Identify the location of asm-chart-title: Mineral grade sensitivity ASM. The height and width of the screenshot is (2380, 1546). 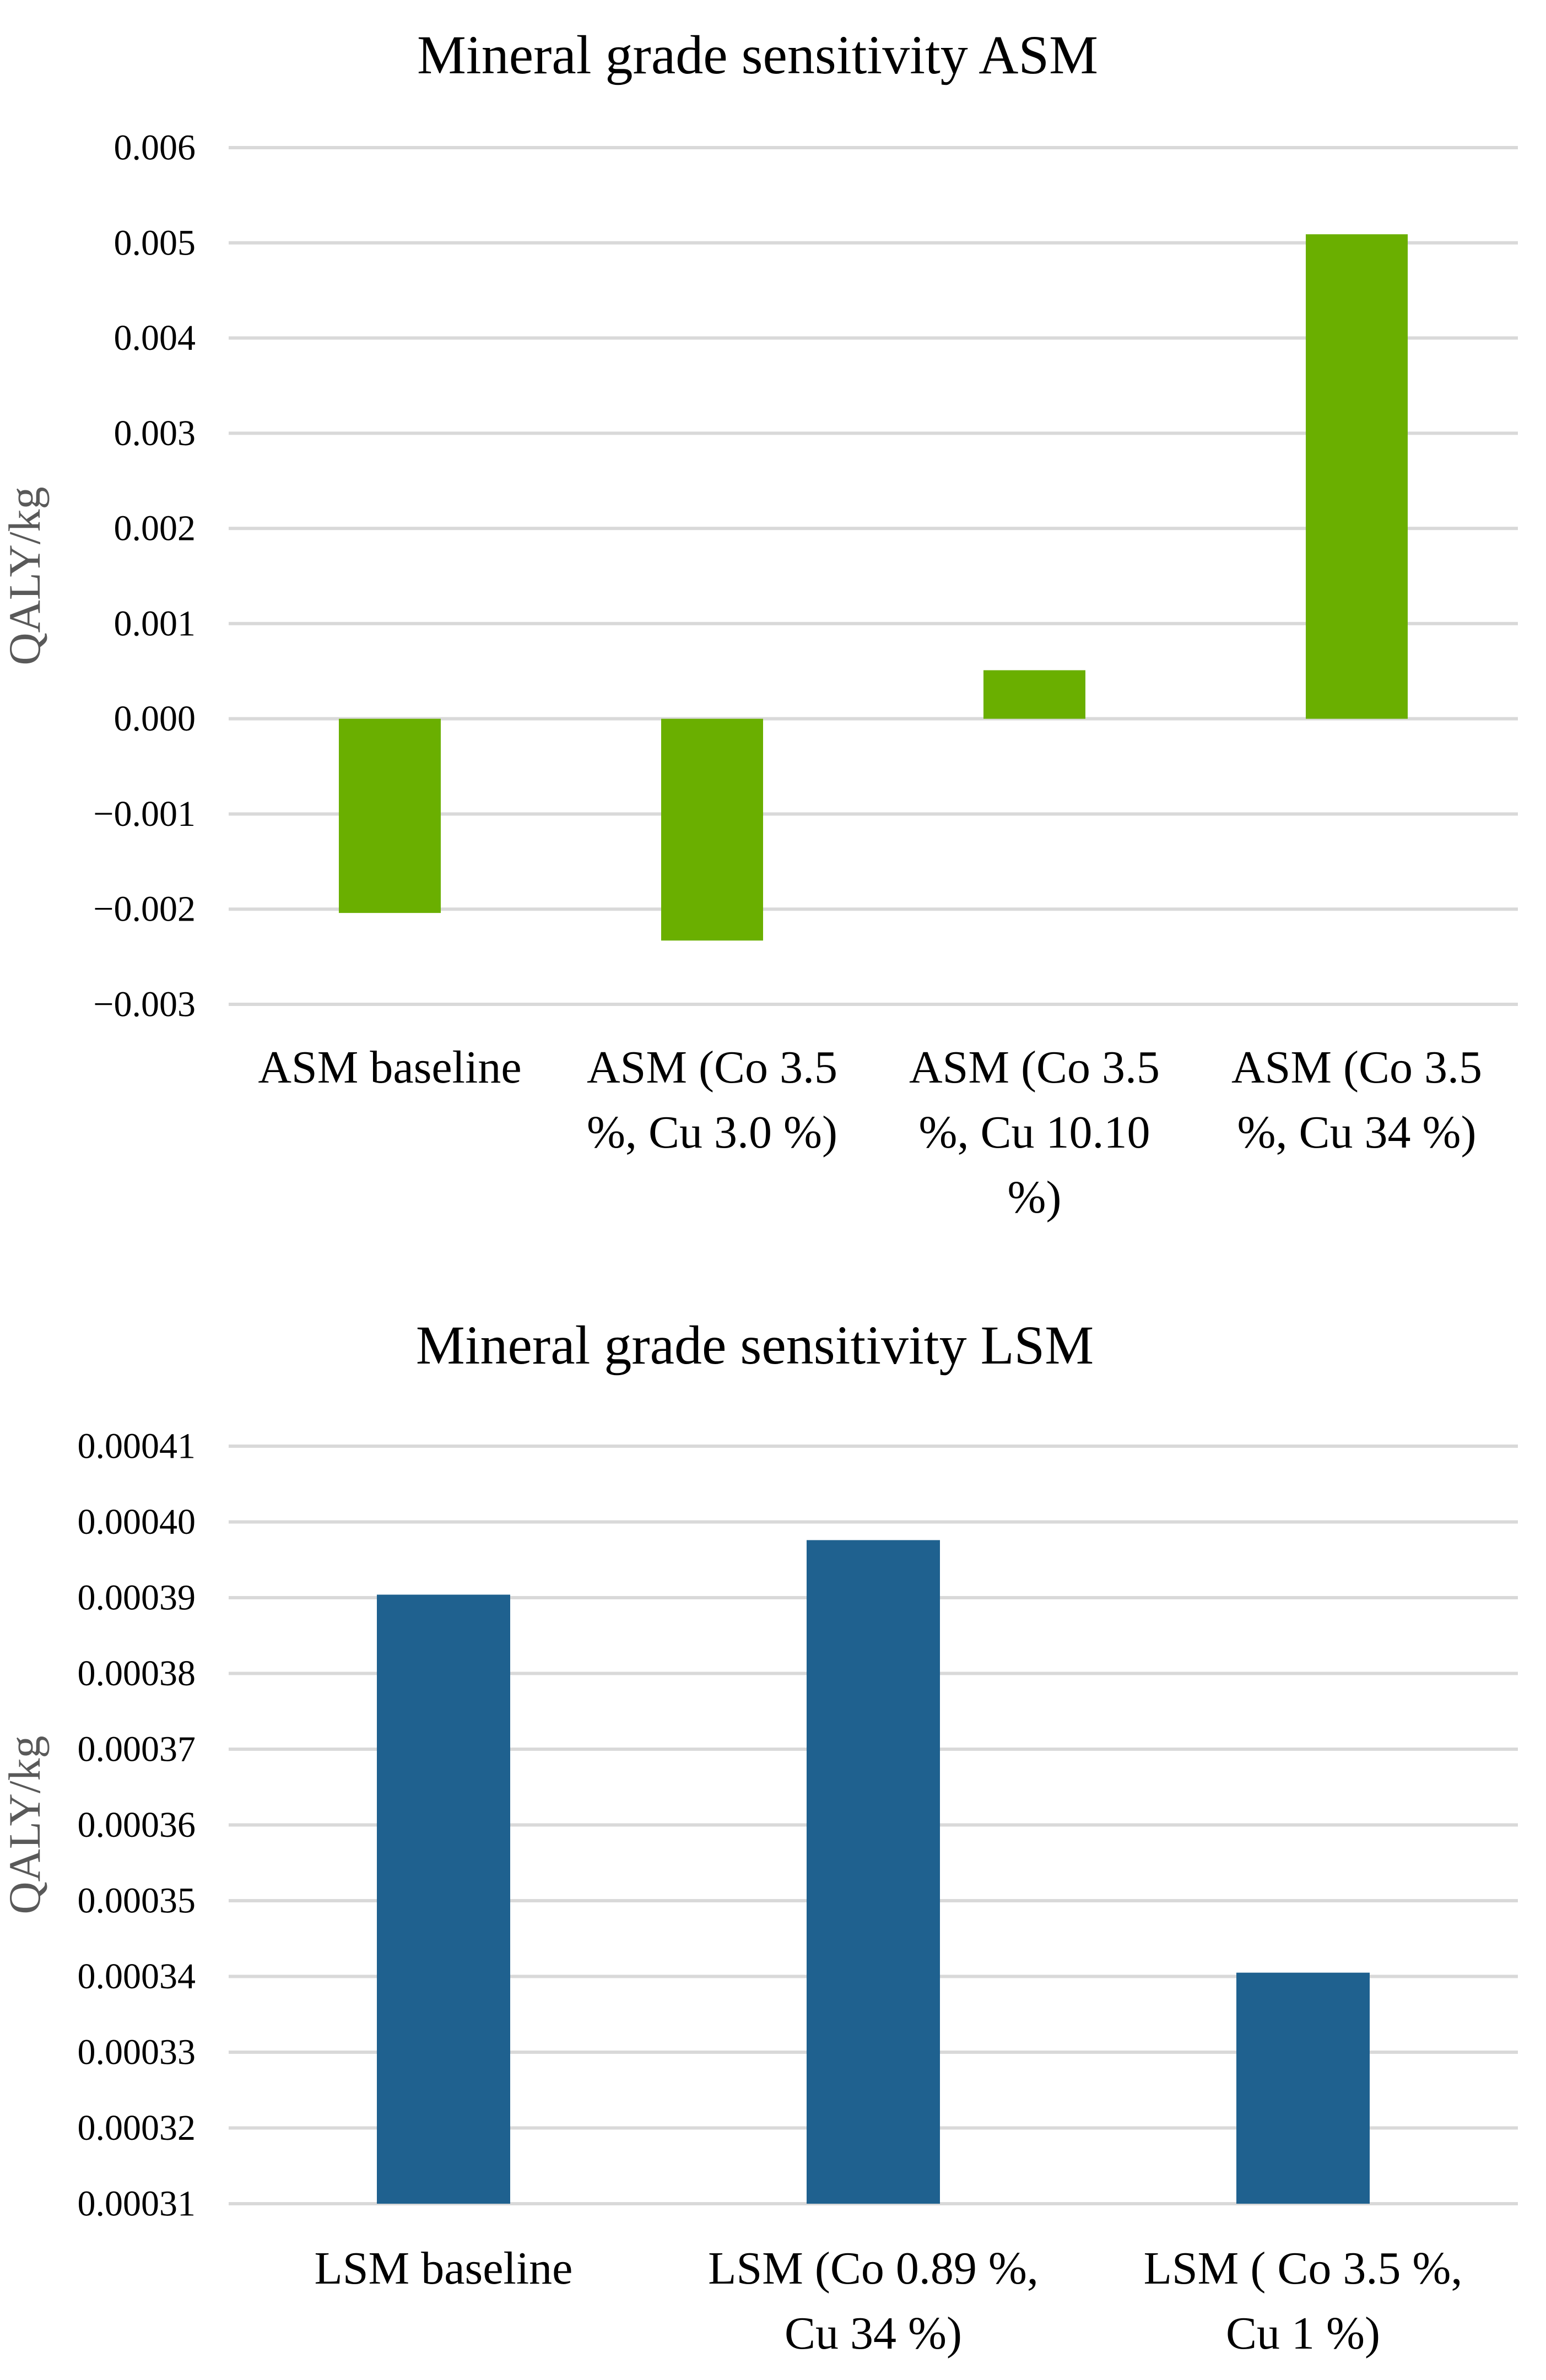
(757, 54).